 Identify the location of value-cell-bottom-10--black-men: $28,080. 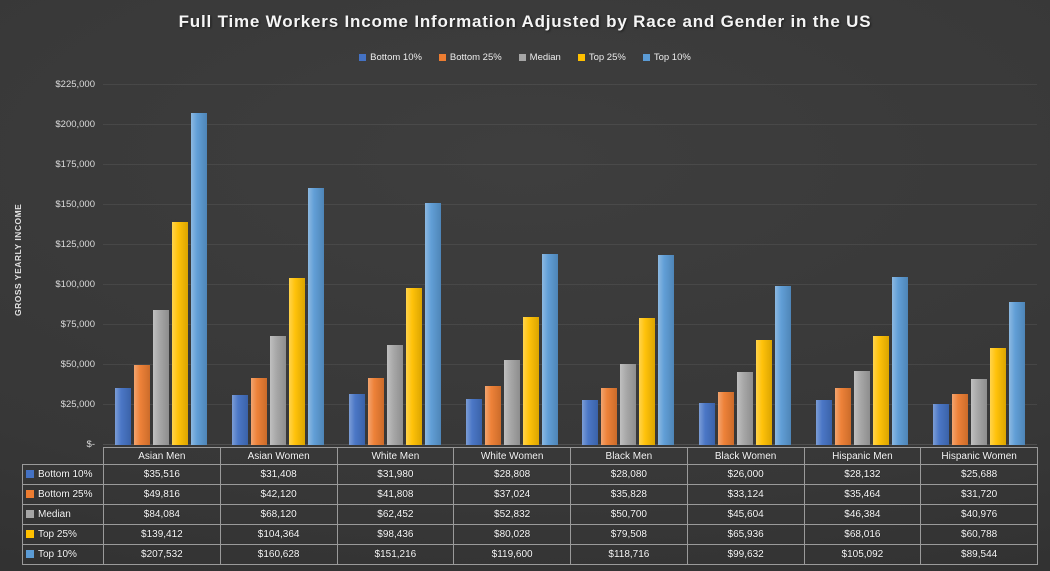
(629, 474).